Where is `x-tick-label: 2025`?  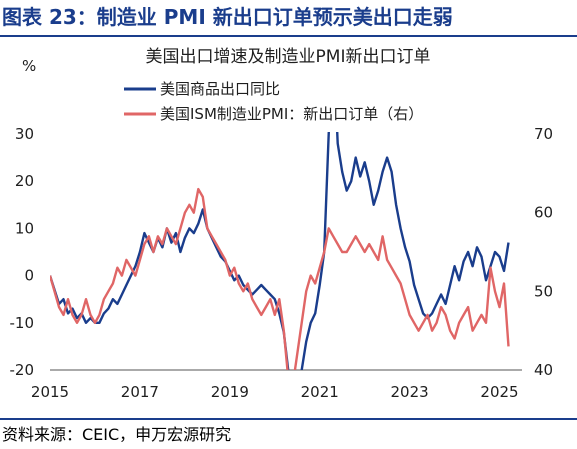
x-tick-label: 2025 is located at coordinates (499, 392).